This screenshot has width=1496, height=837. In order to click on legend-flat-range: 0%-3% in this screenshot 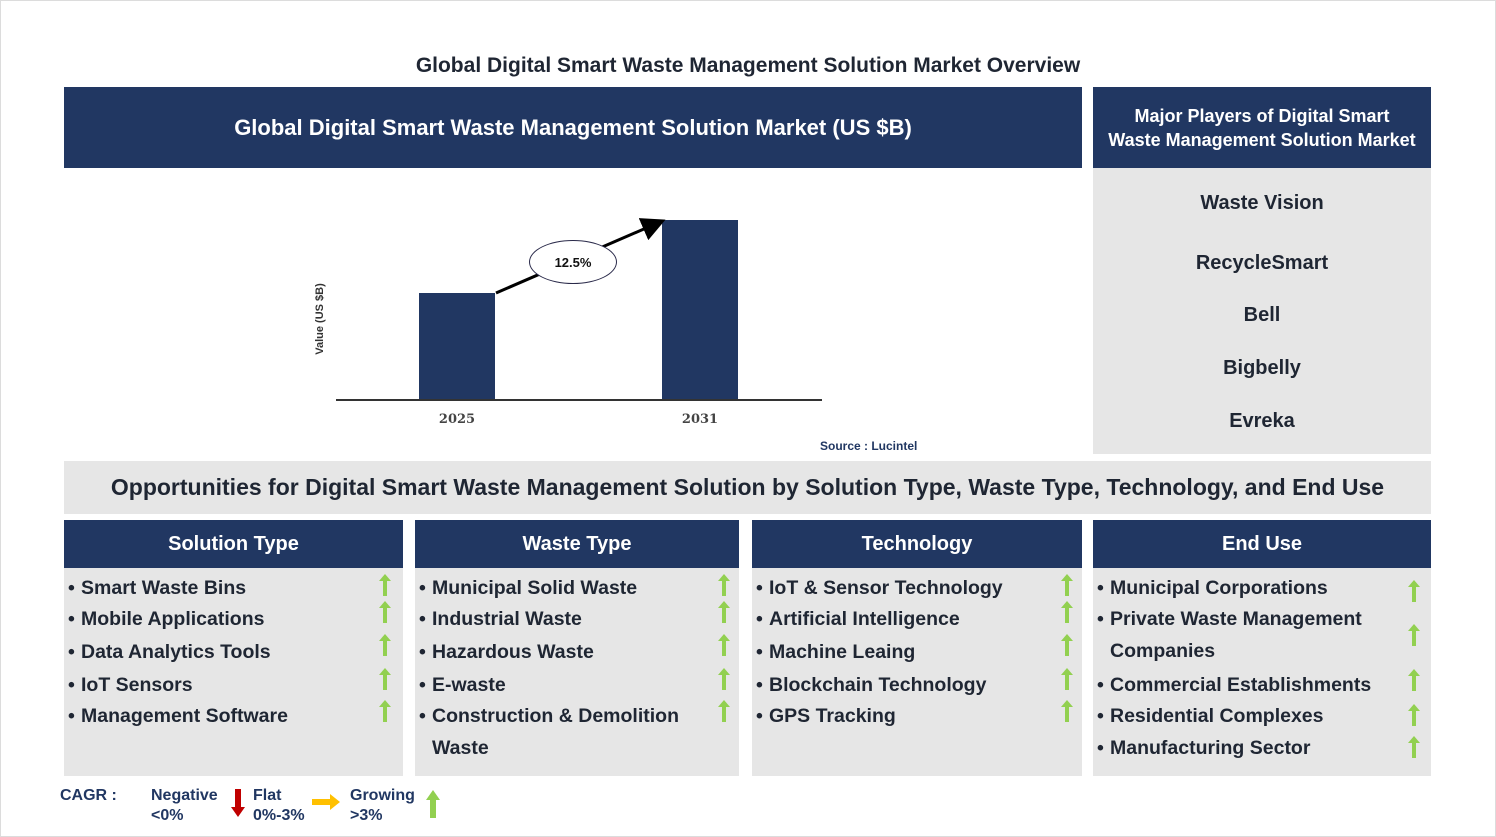, I will do `click(279, 815)`.